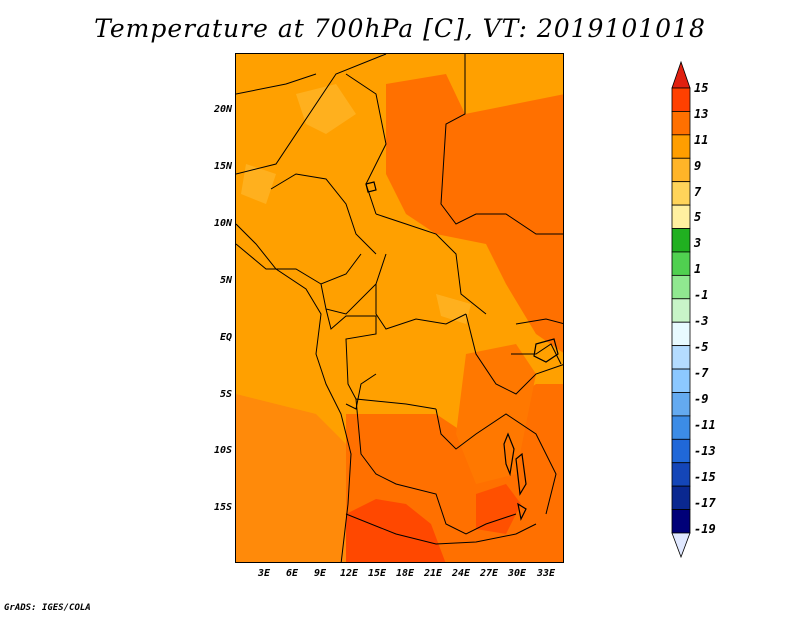  I want to click on lon-label: 3E, so click(264, 573).